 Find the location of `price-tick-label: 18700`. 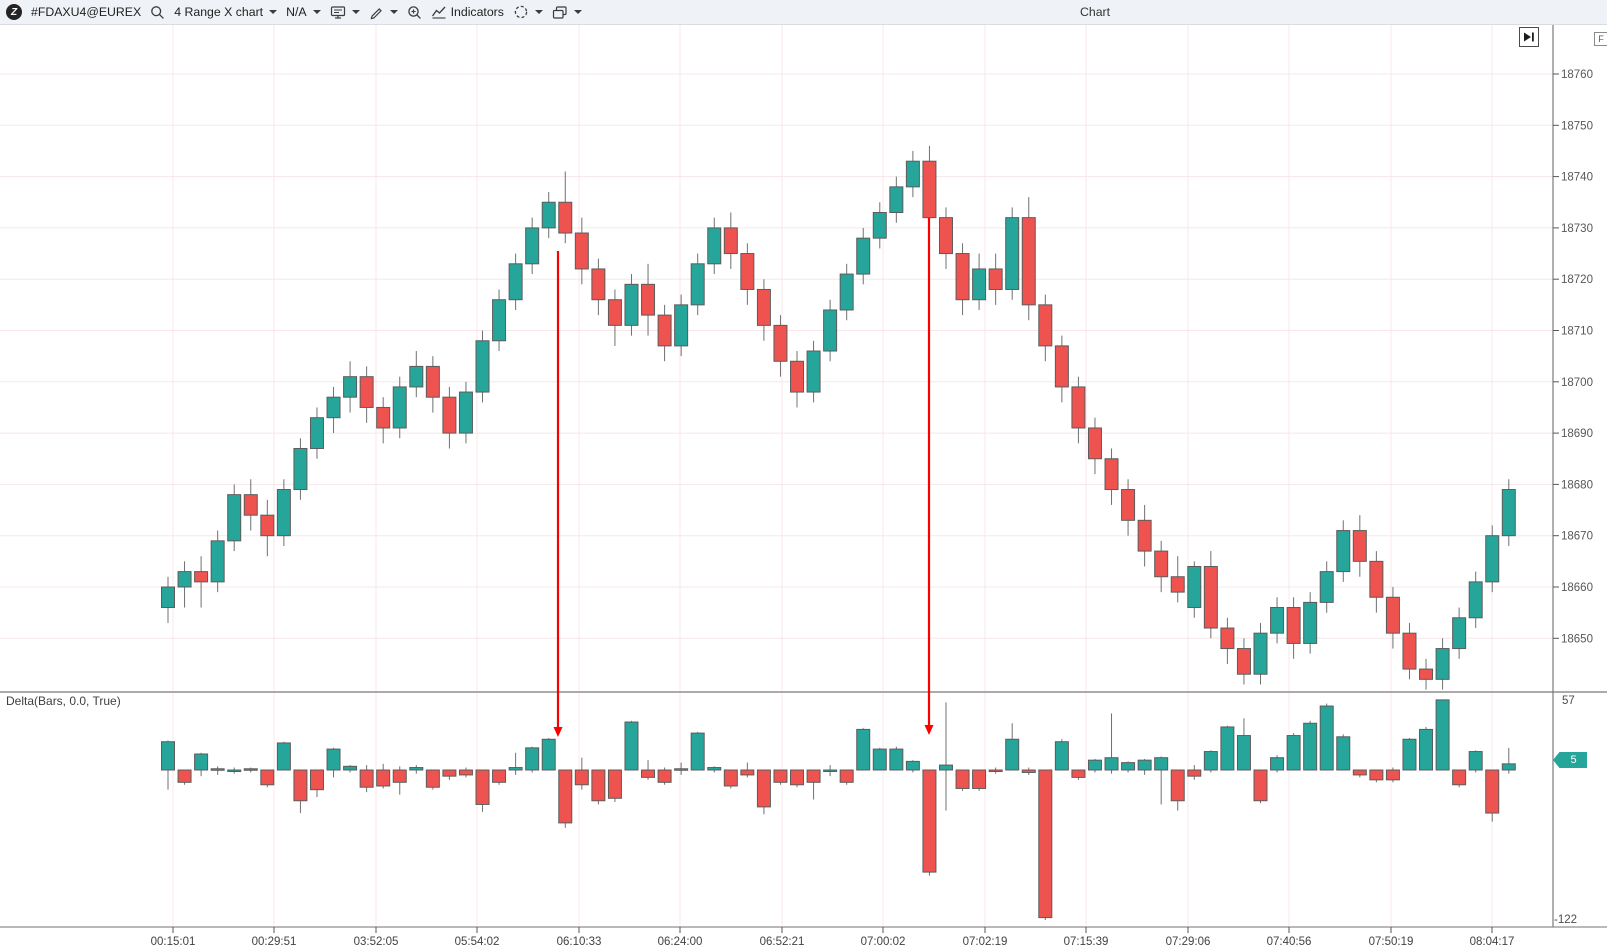

price-tick-label: 18700 is located at coordinates (1577, 383).